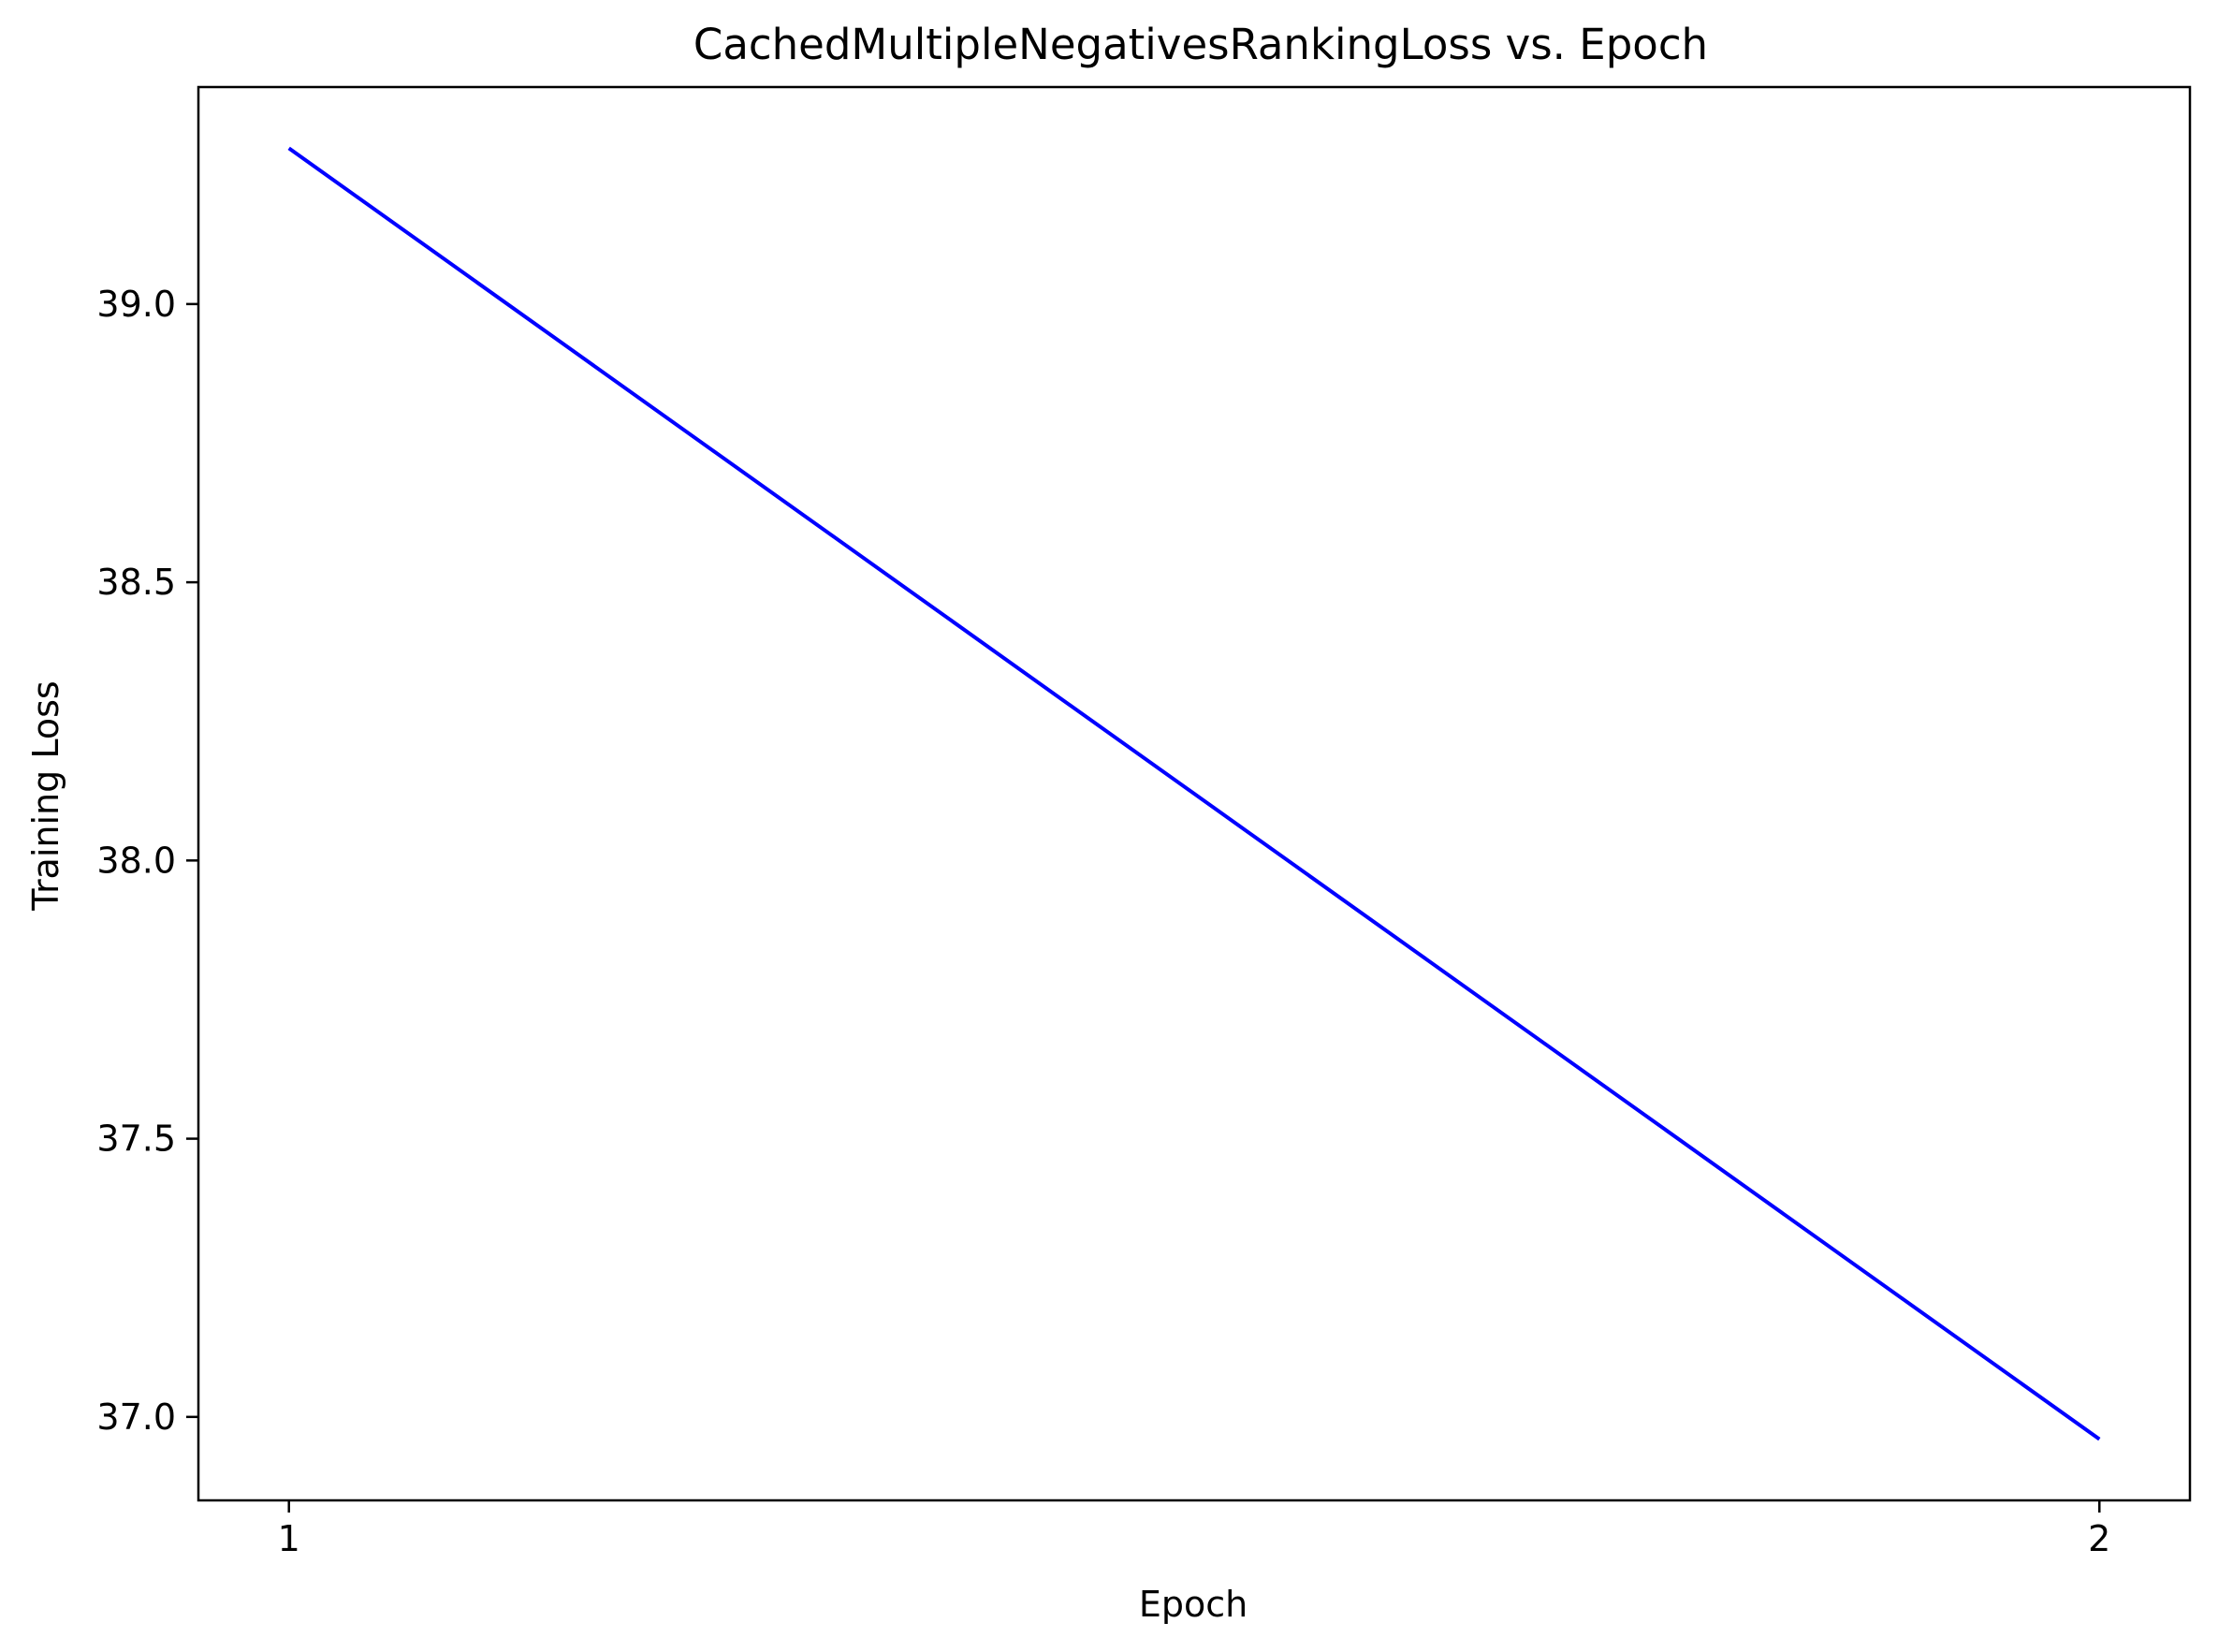 This screenshot has width=2218, height=1652. Describe the element at coordinates (2099, 1539) in the screenshot. I see `x-tick-label: 2` at that location.